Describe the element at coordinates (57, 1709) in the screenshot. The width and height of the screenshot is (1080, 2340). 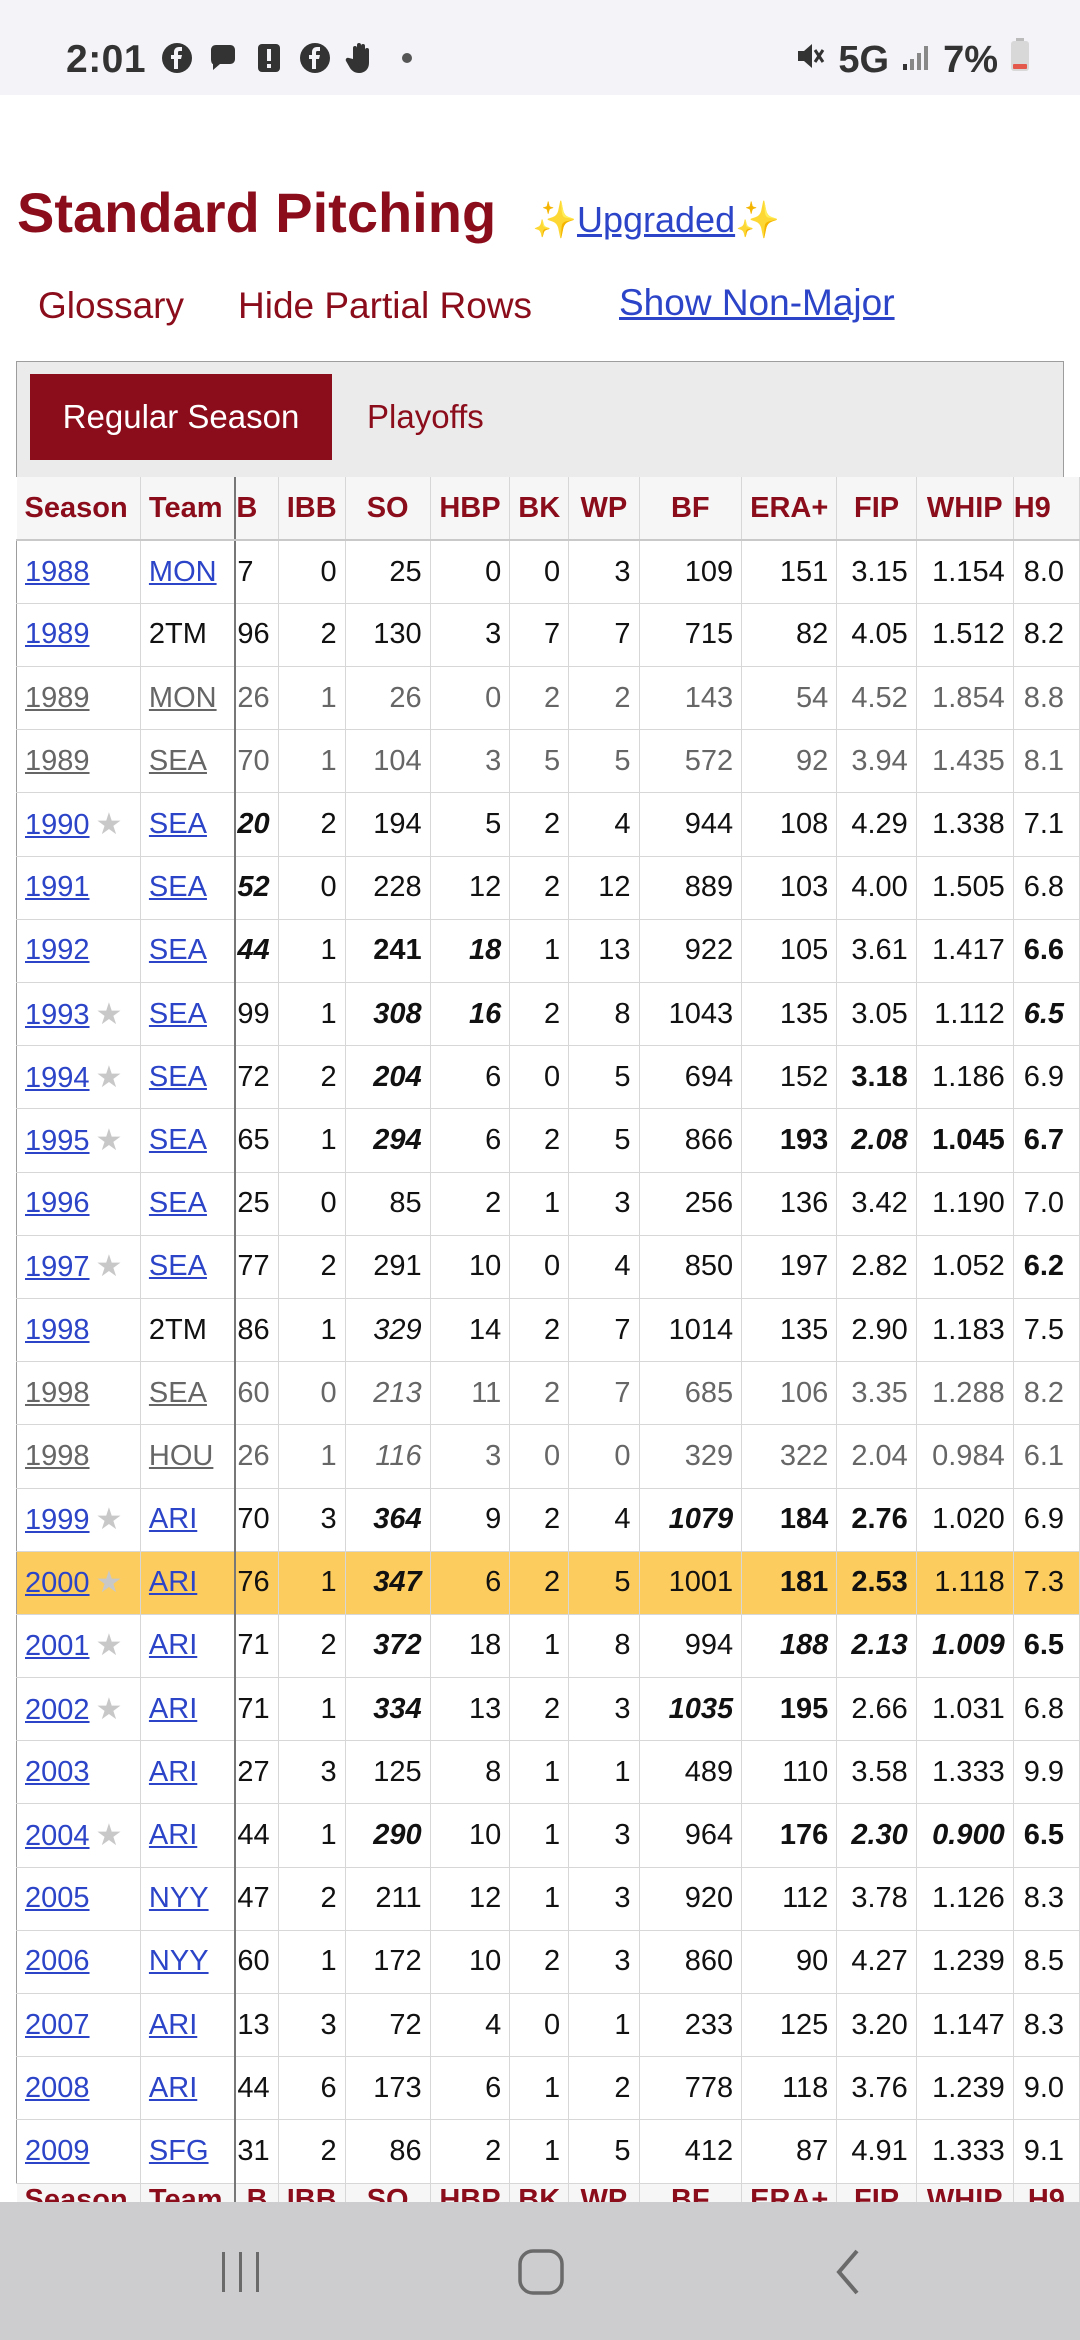
I see `season-link: 2002` at that location.